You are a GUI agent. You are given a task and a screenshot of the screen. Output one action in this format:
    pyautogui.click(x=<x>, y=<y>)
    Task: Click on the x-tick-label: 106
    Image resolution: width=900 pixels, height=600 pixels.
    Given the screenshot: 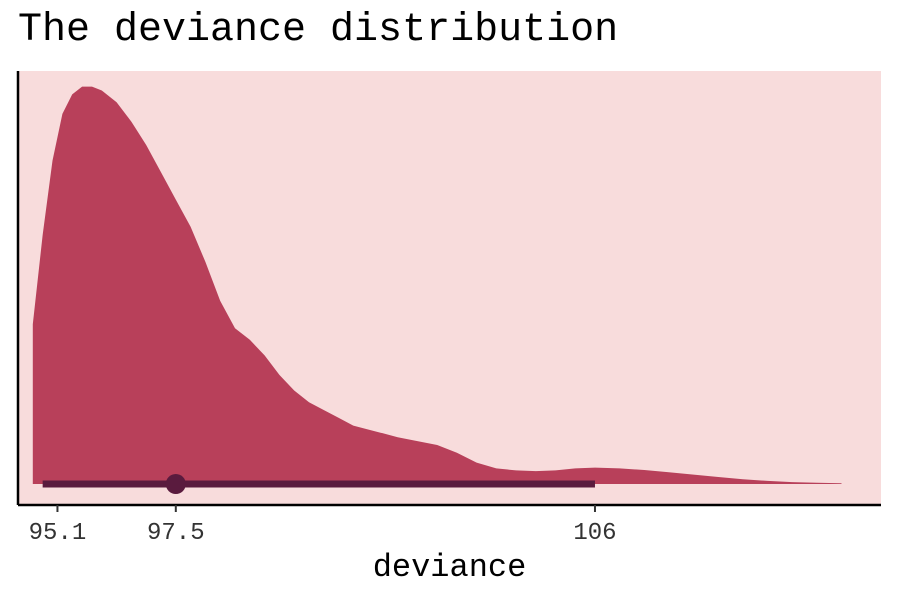 What is the action you would take?
    pyautogui.click(x=594, y=533)
    